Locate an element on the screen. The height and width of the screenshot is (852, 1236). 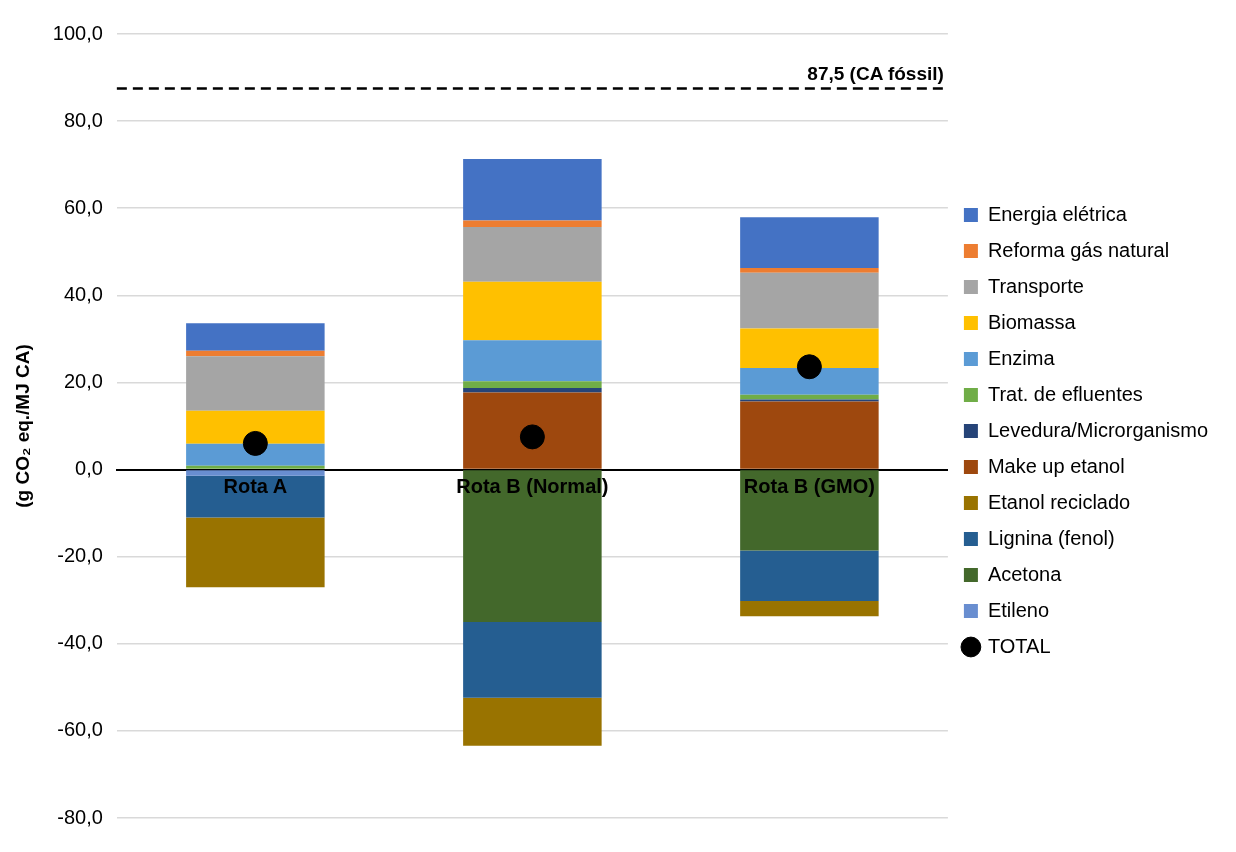
legend-label: Etileno is located at coordinates (1018, 609).